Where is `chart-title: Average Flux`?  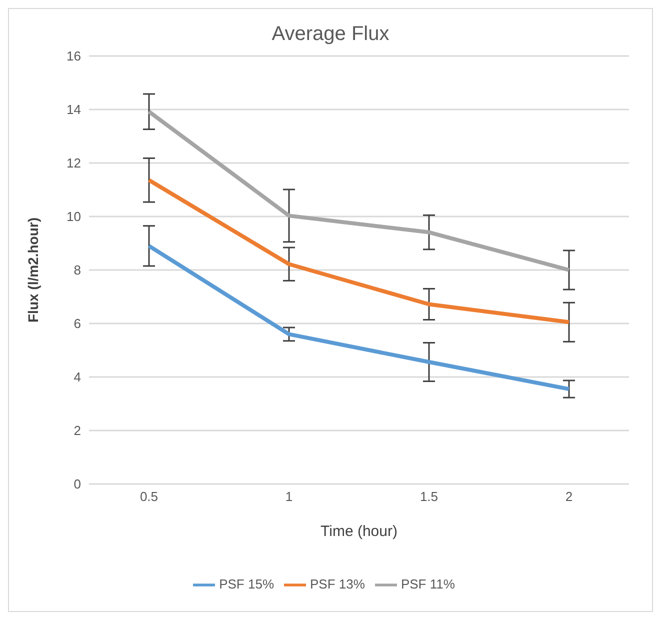
chart-title: Average Flux is located at coordinates (330, 34).